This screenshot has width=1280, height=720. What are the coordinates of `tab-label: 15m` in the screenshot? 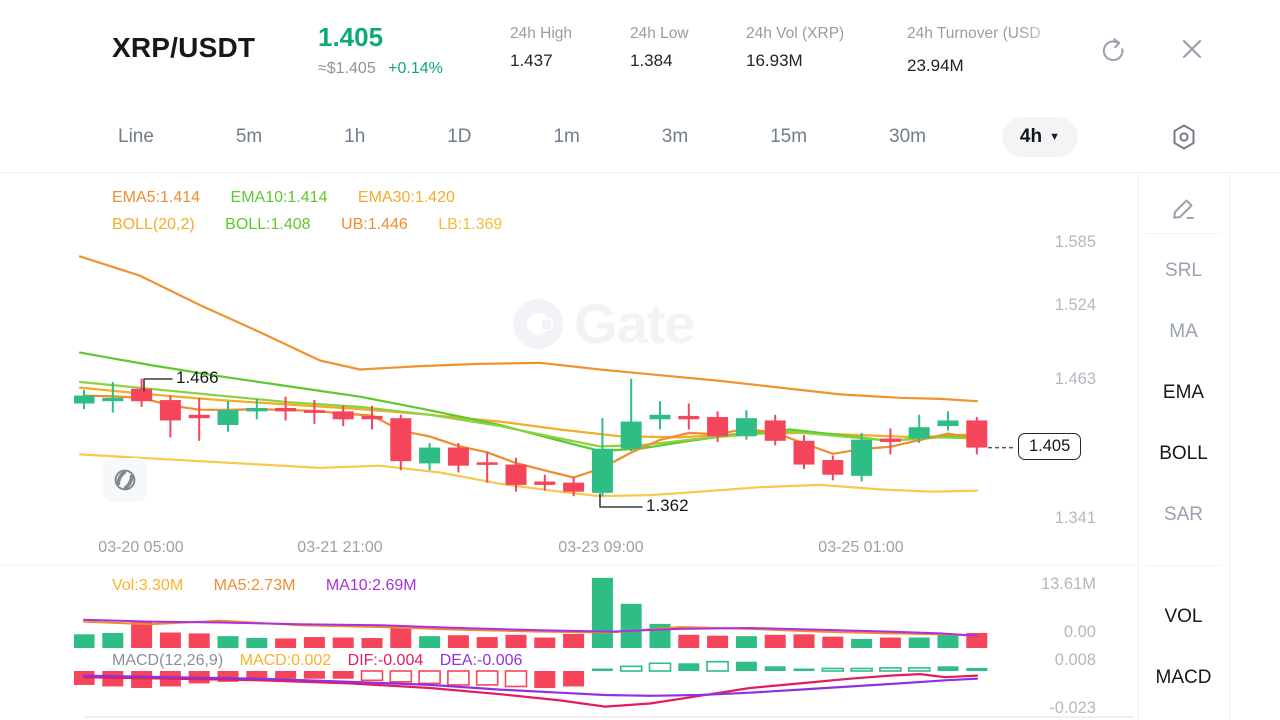 It's located at (789, 136).